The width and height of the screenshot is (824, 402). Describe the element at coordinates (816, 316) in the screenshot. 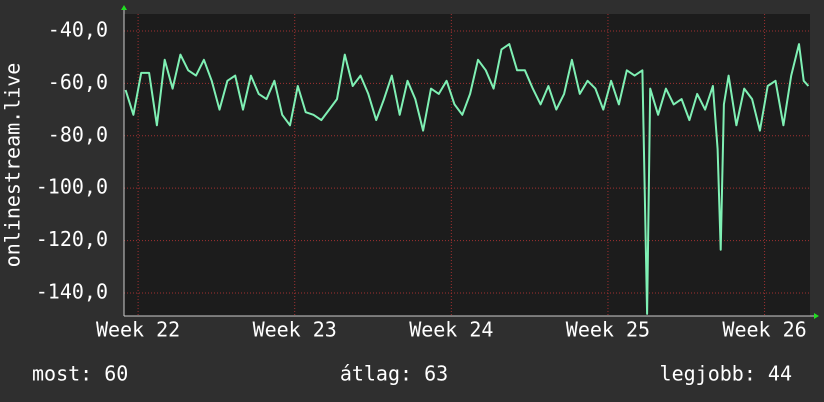

I see `x-arrow` at that location.